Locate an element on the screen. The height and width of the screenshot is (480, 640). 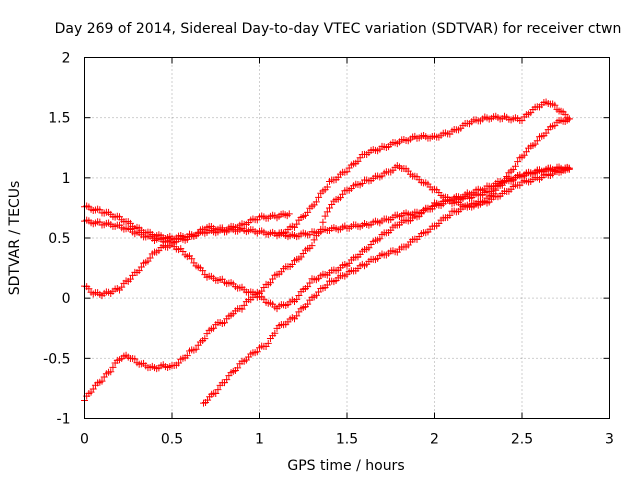
y-tick-label: 1 is located at coordinates (66, 179).